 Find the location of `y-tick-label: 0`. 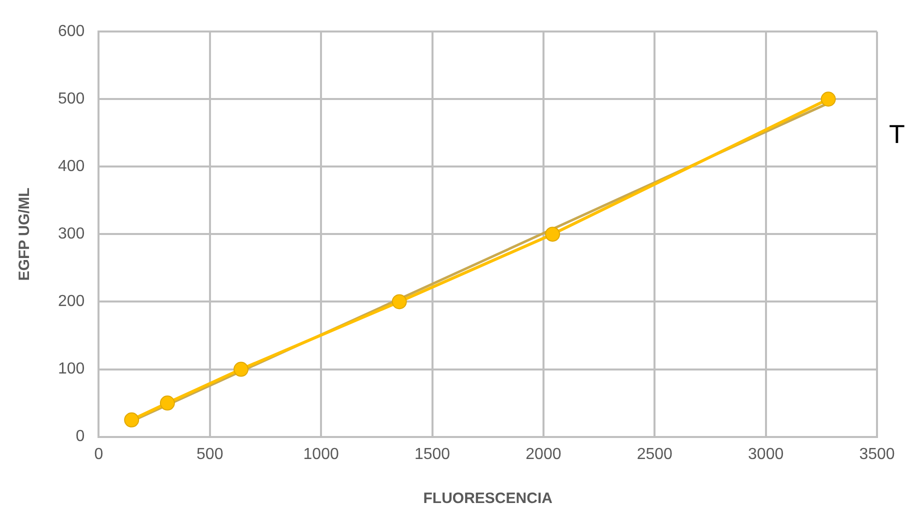

y-tick-label: 0 is located at coordinates (80, 437).